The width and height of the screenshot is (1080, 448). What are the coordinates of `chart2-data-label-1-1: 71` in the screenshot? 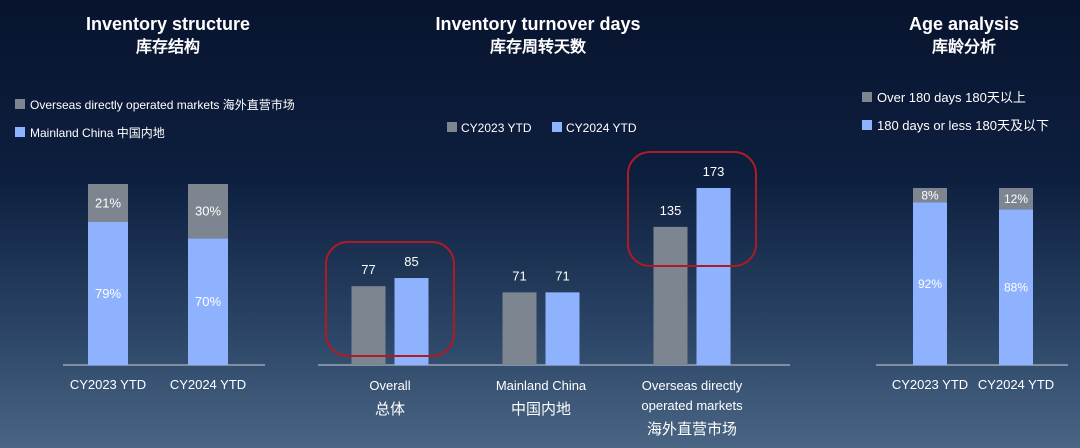 It's located at (562, 275).